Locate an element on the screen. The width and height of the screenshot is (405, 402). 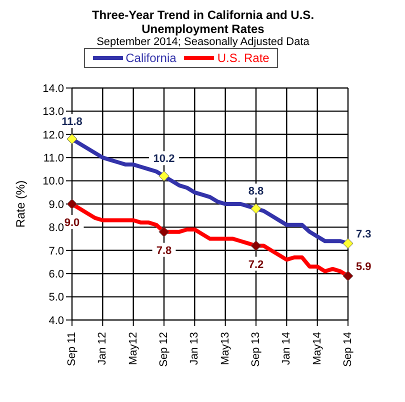
data-label: 5.9 is located at coordinates (364, 266).